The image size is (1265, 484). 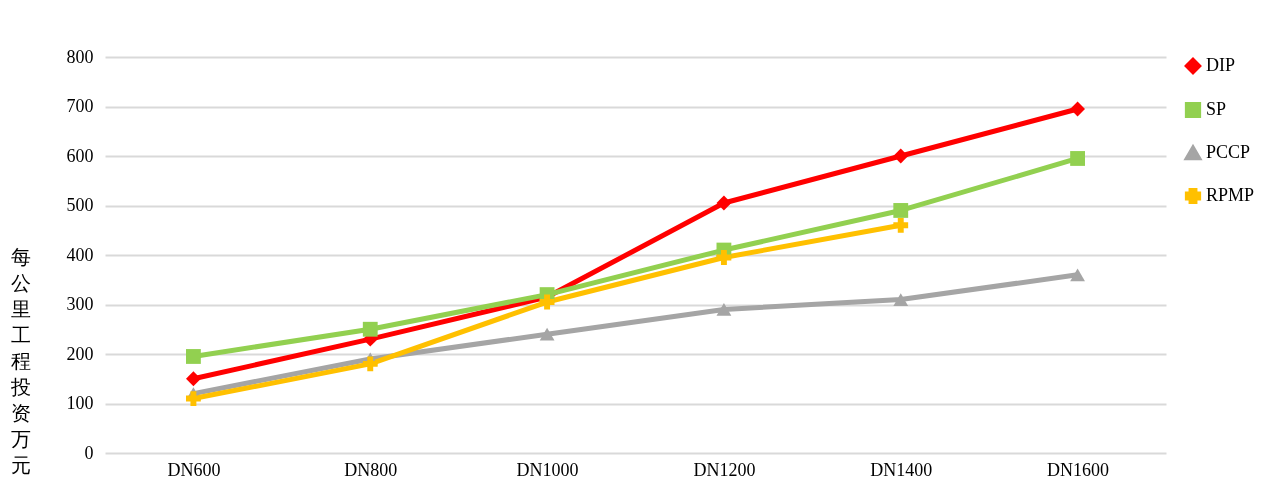 What do you see at coordinates (194, 469) in the screenshot?
I see `x-tick-label: DN600` at bounding box center [194, 469].